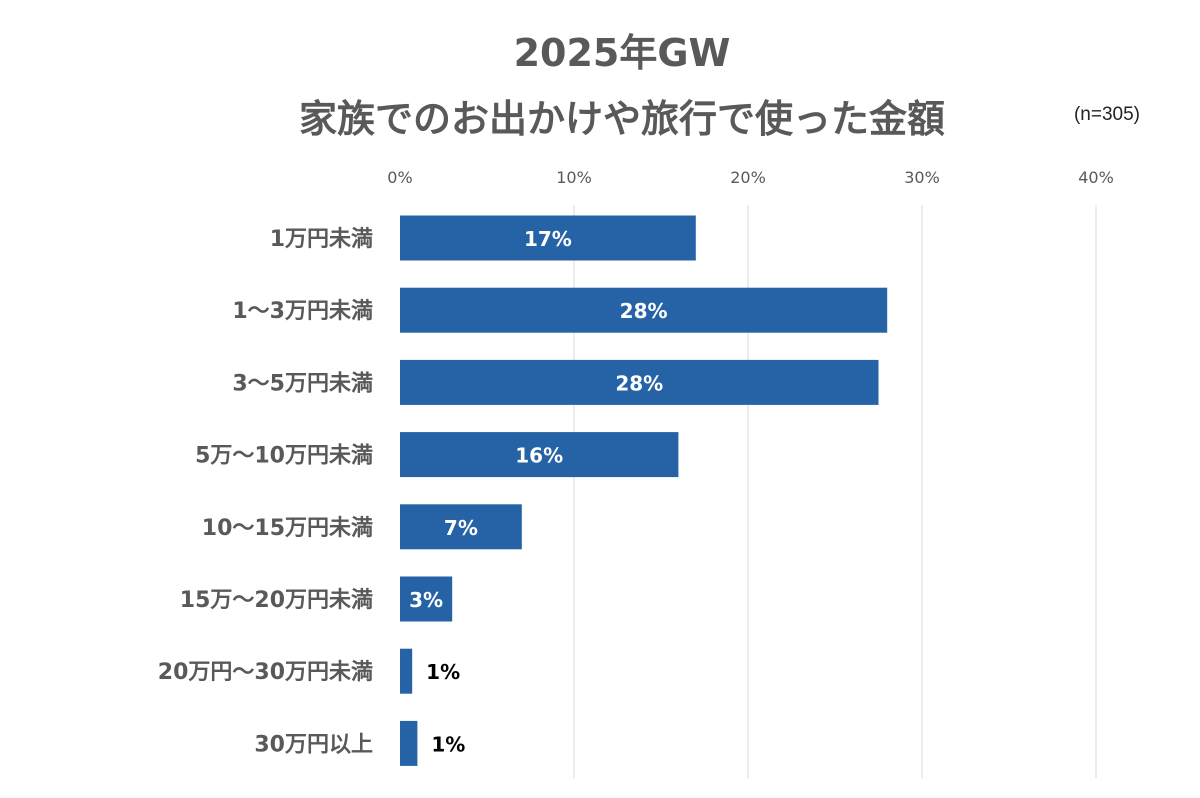  I want to click on x-tick-label: 20%, so click(748, 177).